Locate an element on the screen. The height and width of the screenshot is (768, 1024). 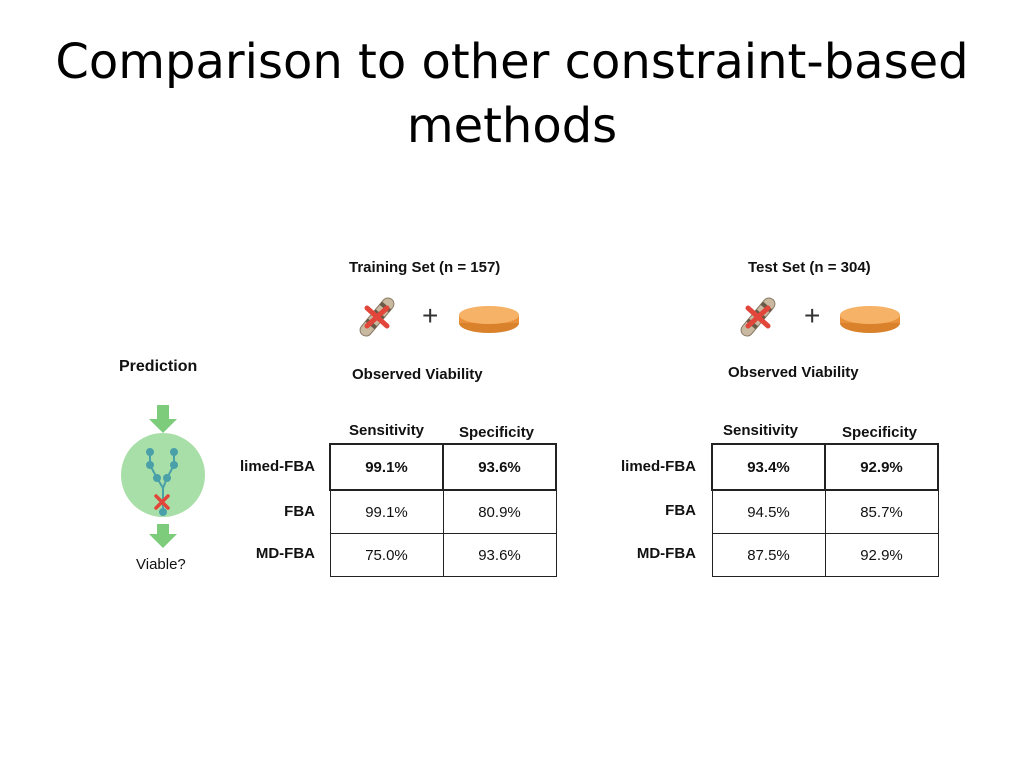
test-title: Test Set (n = 304) is located at coordinates (809, 267).